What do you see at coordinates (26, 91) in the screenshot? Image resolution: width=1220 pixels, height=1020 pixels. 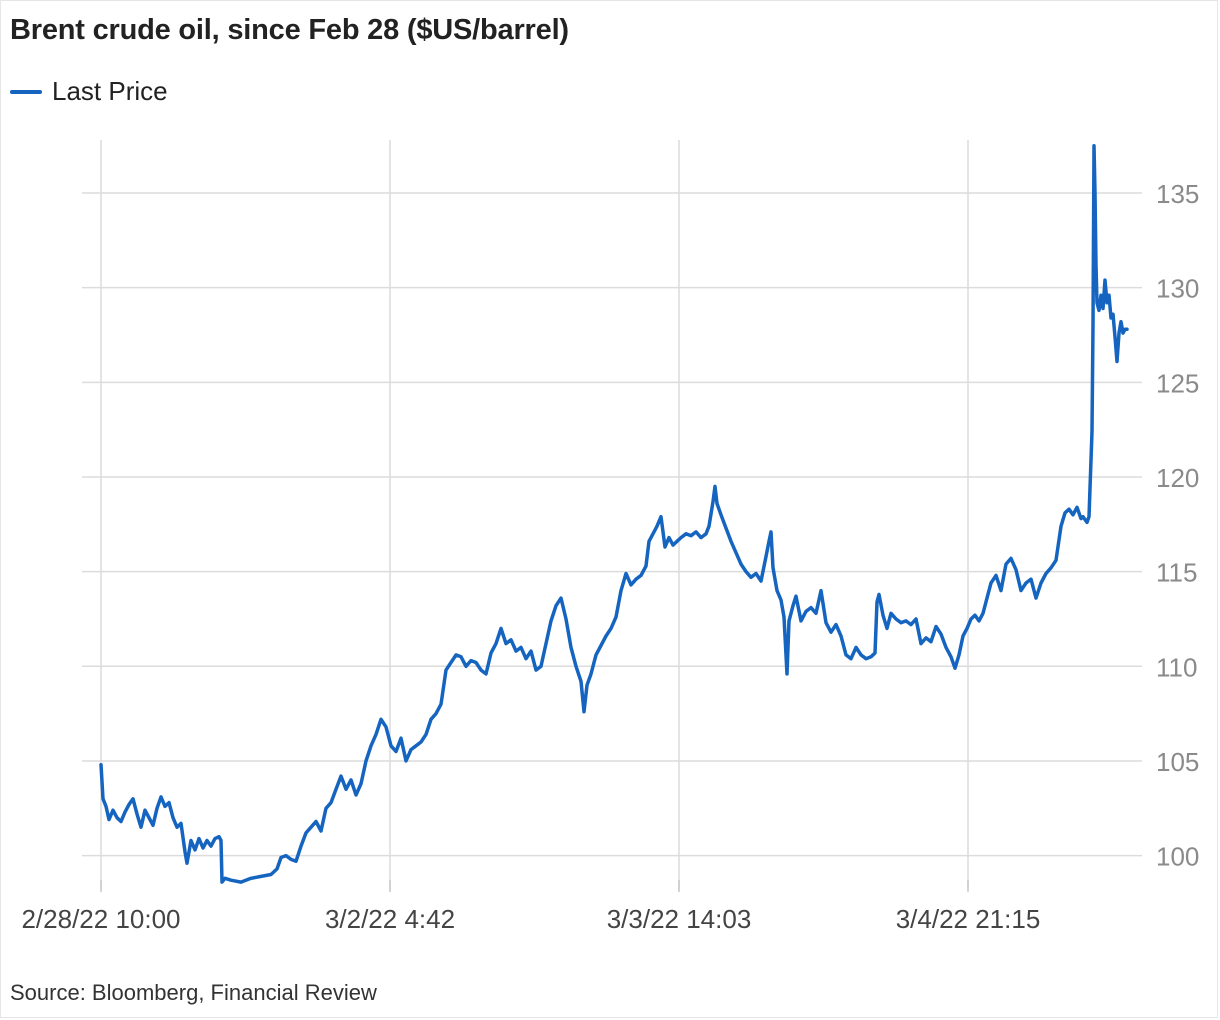 I see `legend-swatch` at bounding box center [26, 91].